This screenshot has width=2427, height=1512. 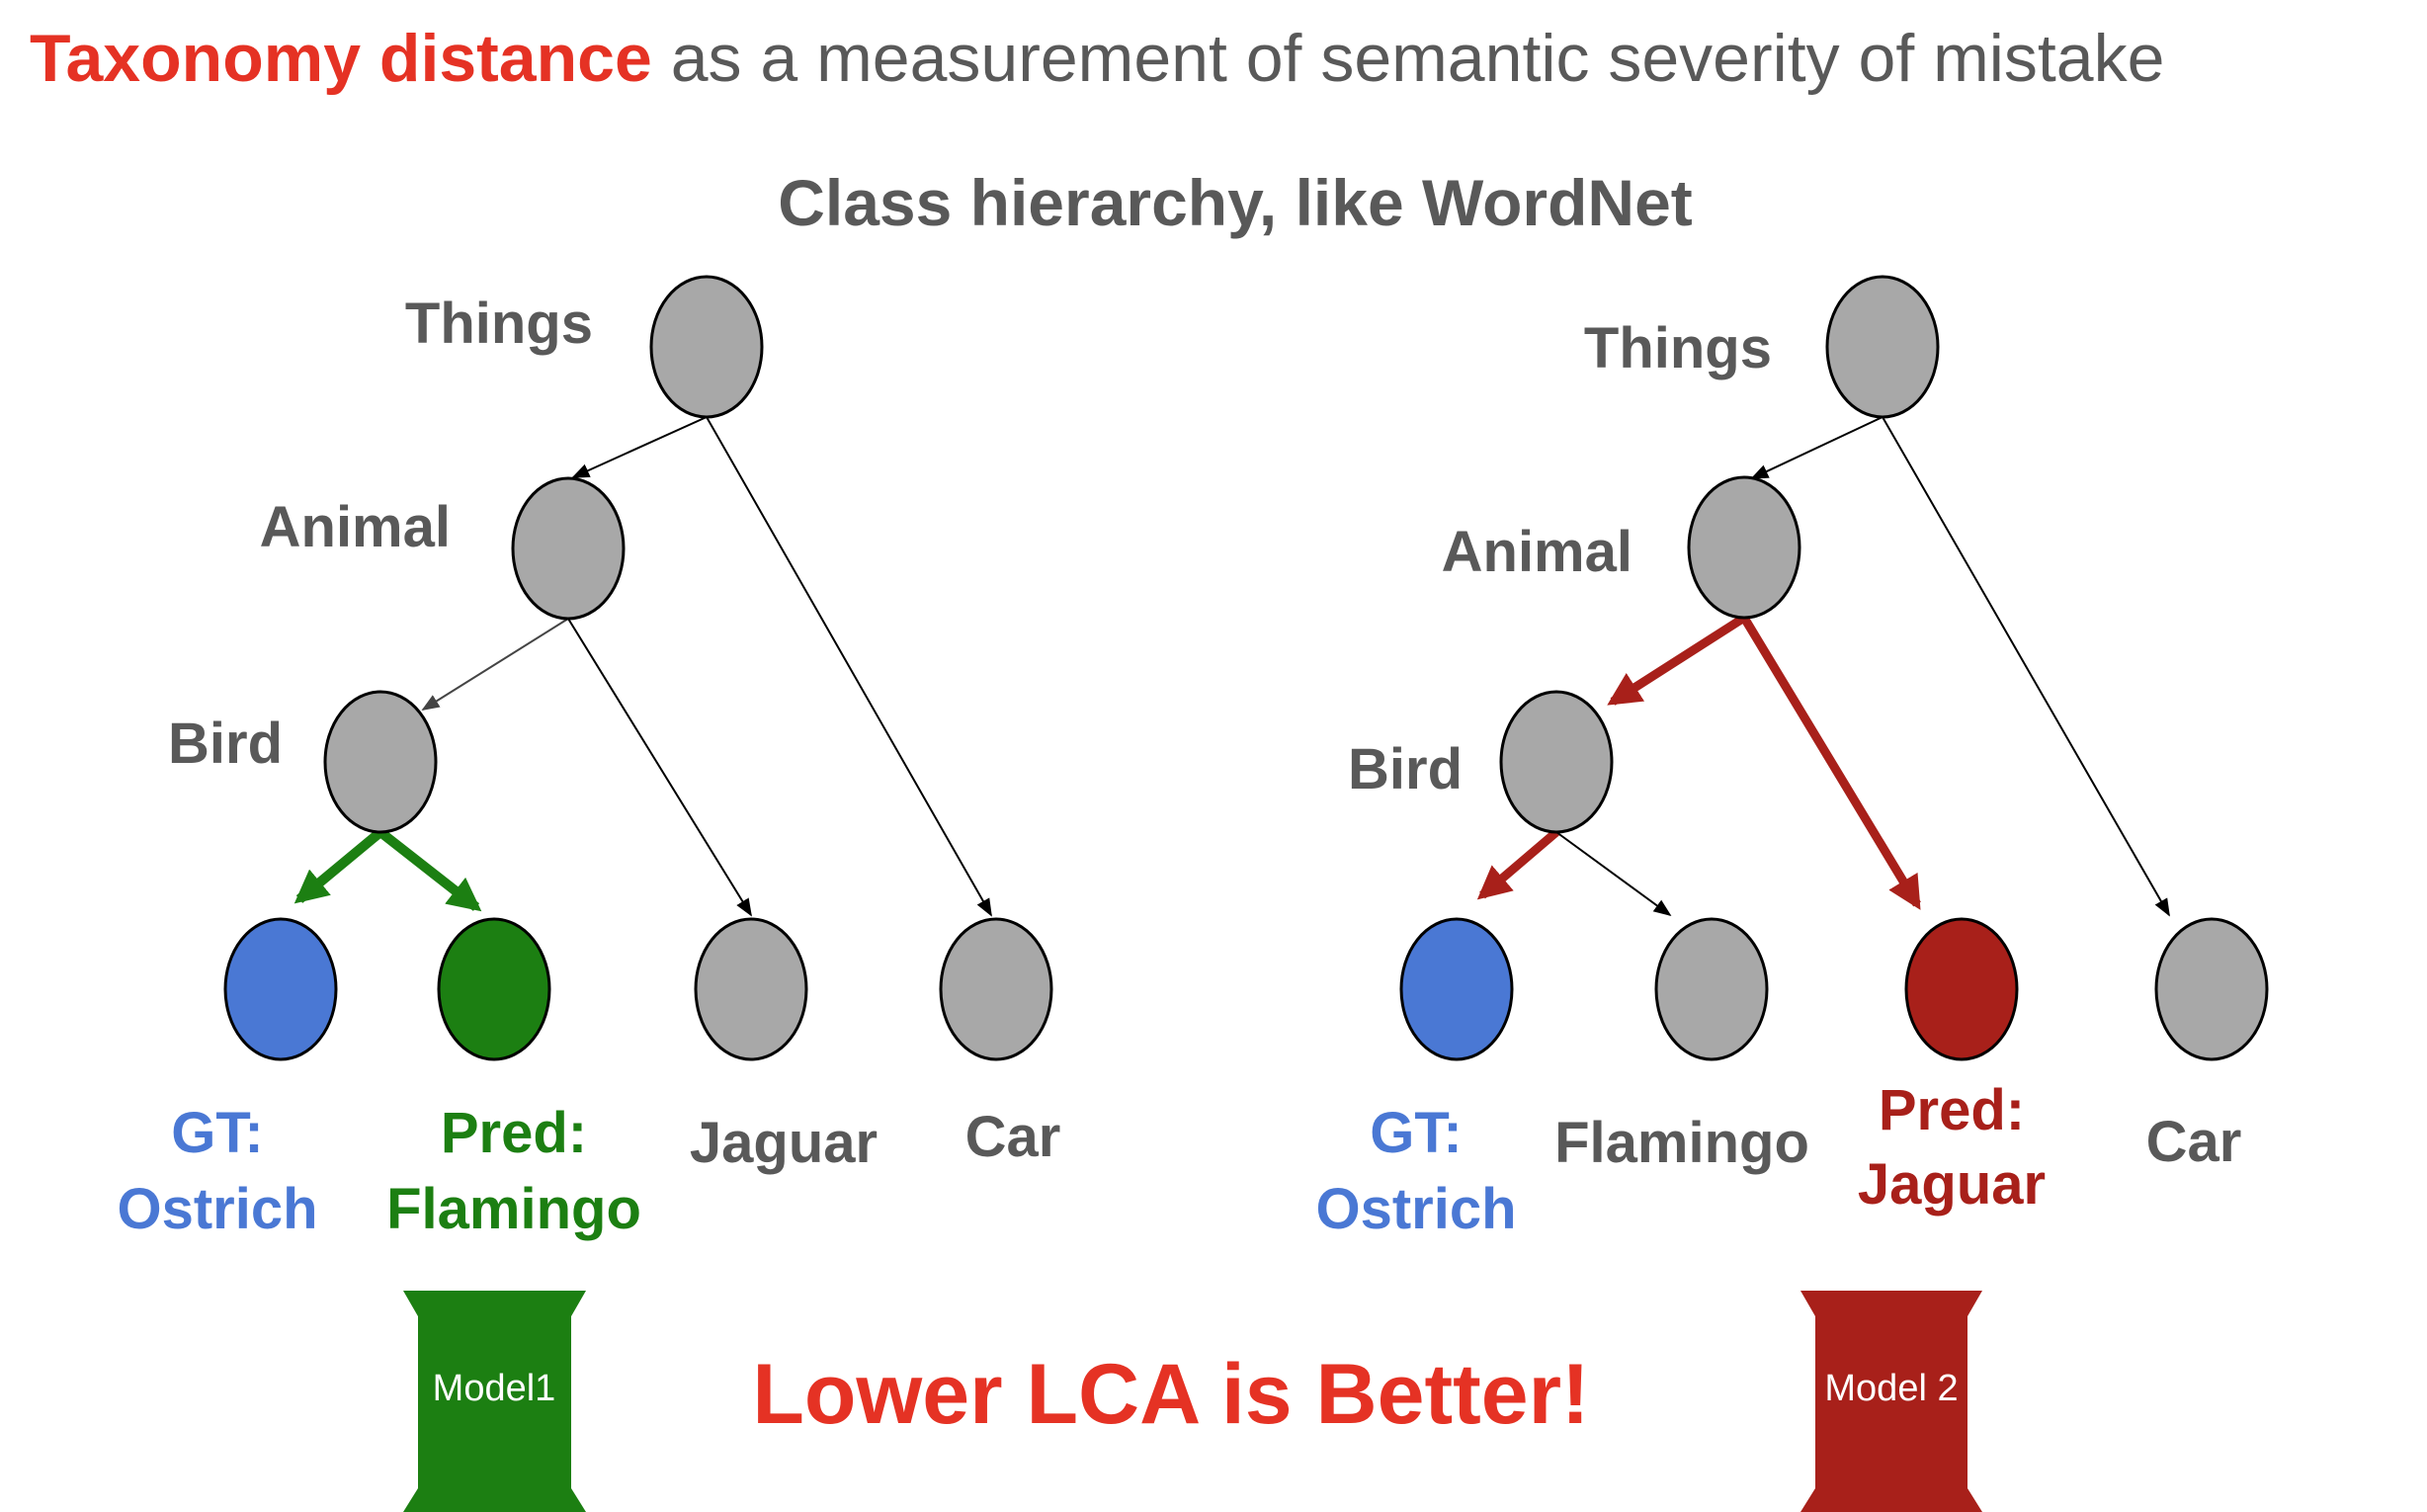 I want to click on node-jaguar-pred, so click(x=1962, y=989).